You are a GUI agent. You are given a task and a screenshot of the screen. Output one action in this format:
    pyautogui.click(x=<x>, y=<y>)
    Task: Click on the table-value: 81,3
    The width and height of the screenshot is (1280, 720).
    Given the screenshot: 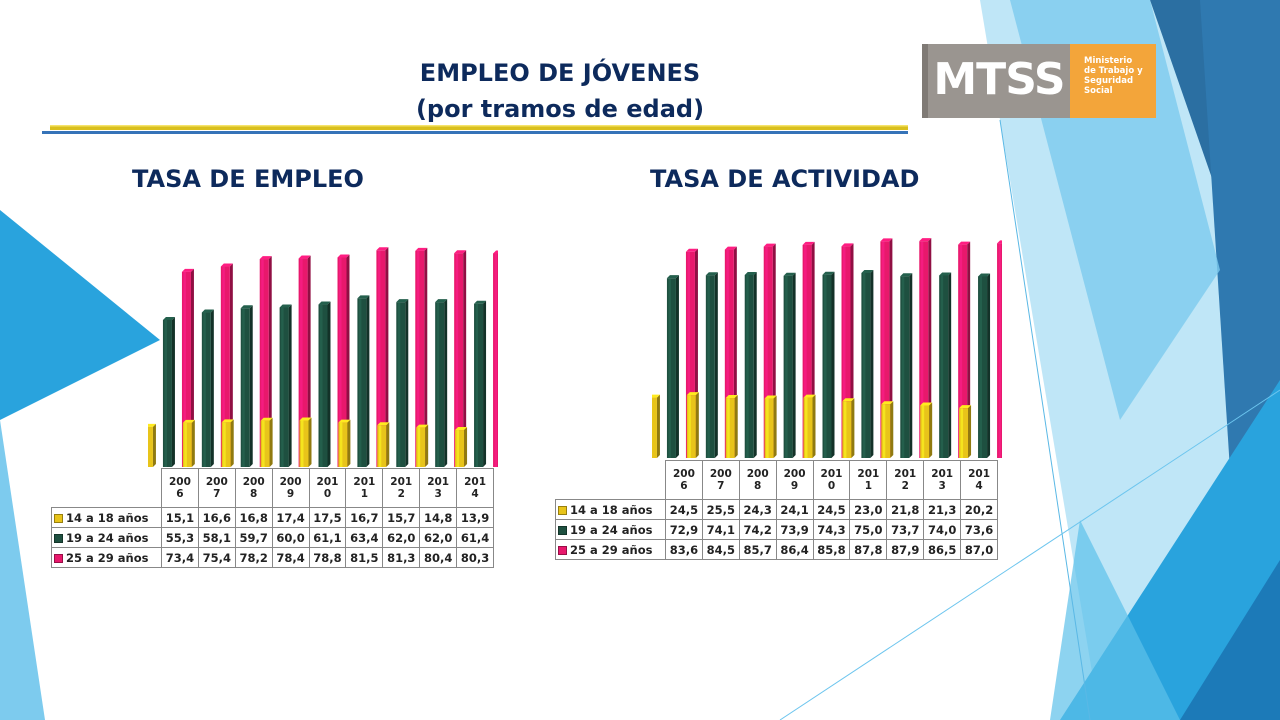 What is the action you would take?
    pyautogui.click(x=401, y=557)
    